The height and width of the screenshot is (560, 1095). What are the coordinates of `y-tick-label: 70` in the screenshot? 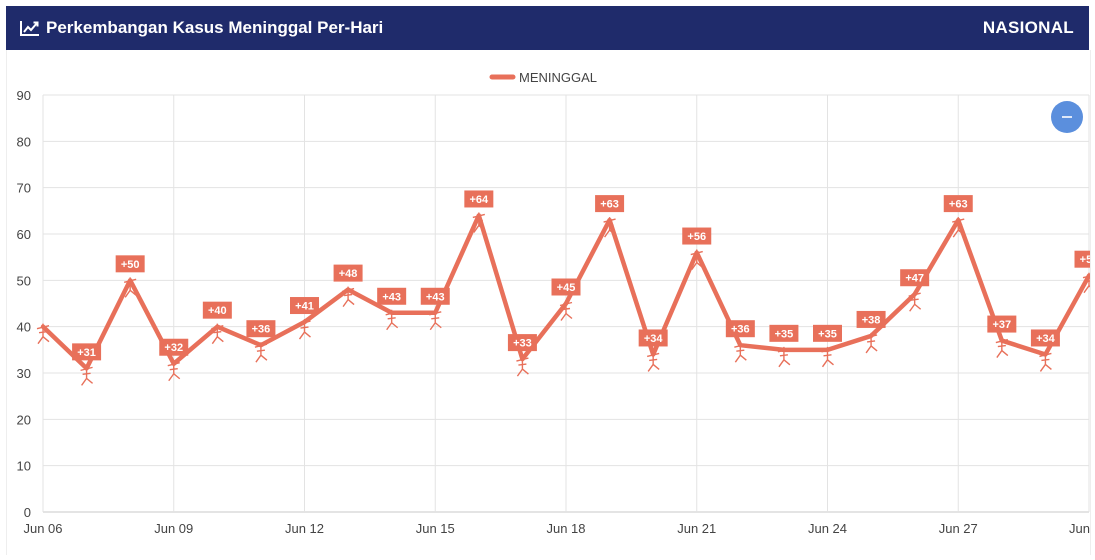 It's located at (24, 188).